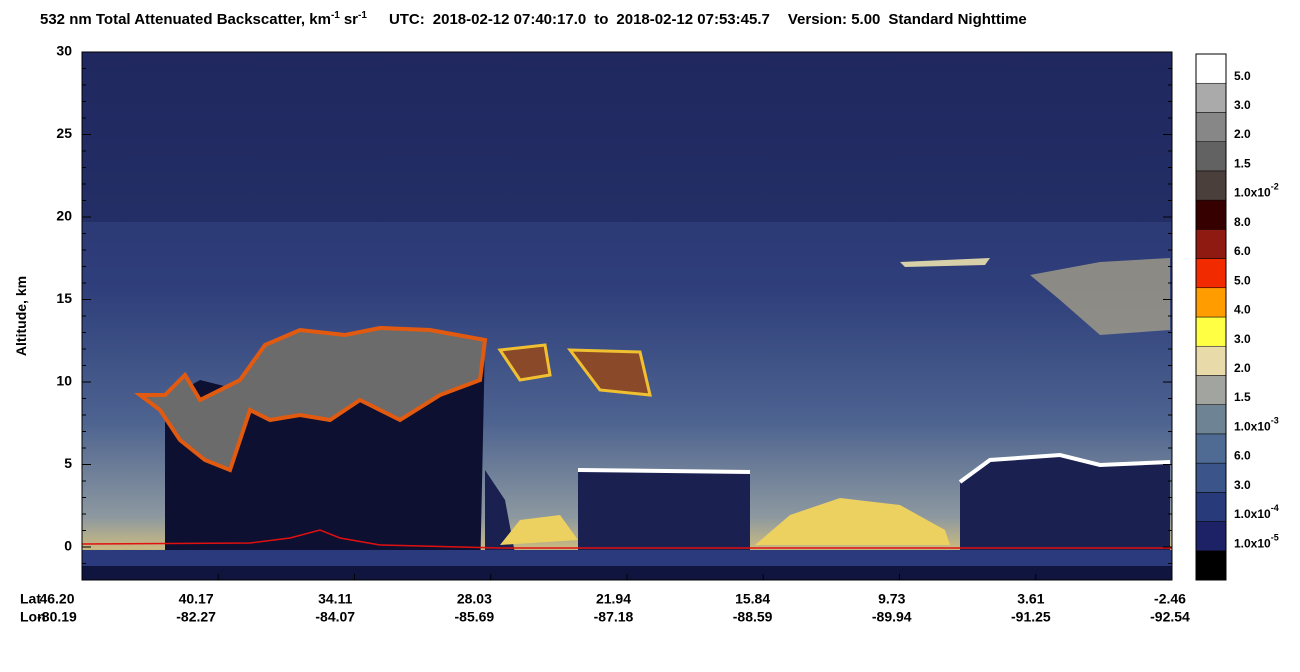  I want to click on surface-line, so click(627, 539).